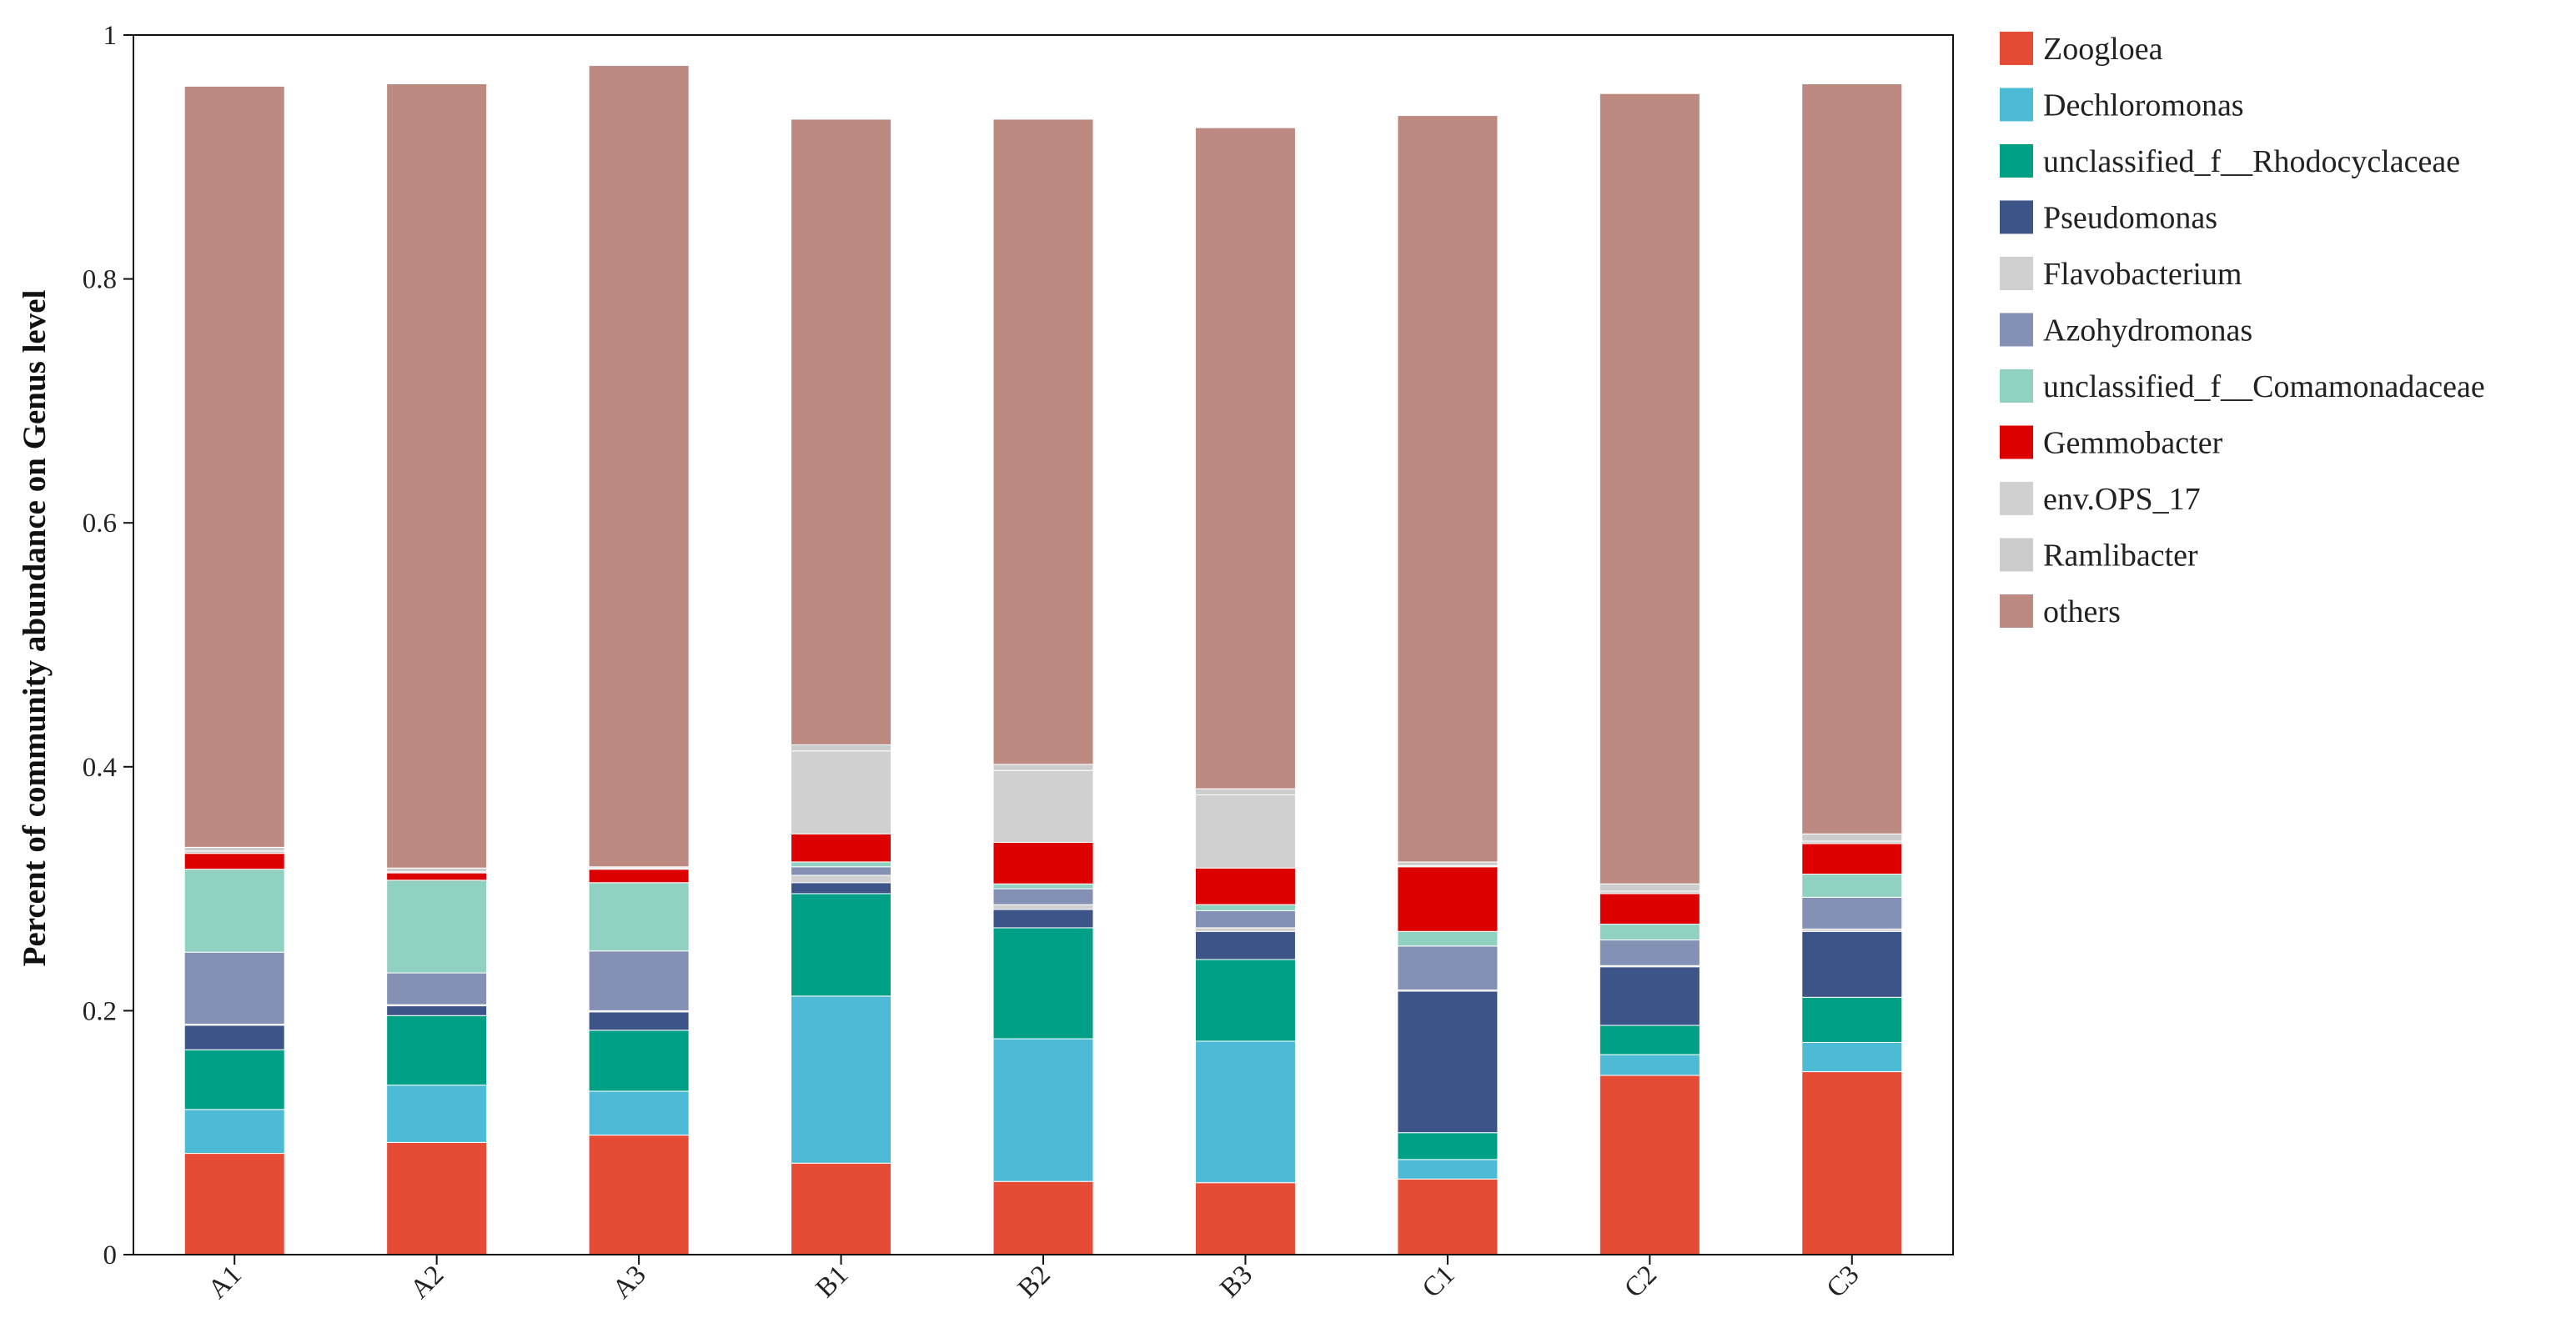  I want to click on legend-label: Zoogloea, so click(2103, 49).